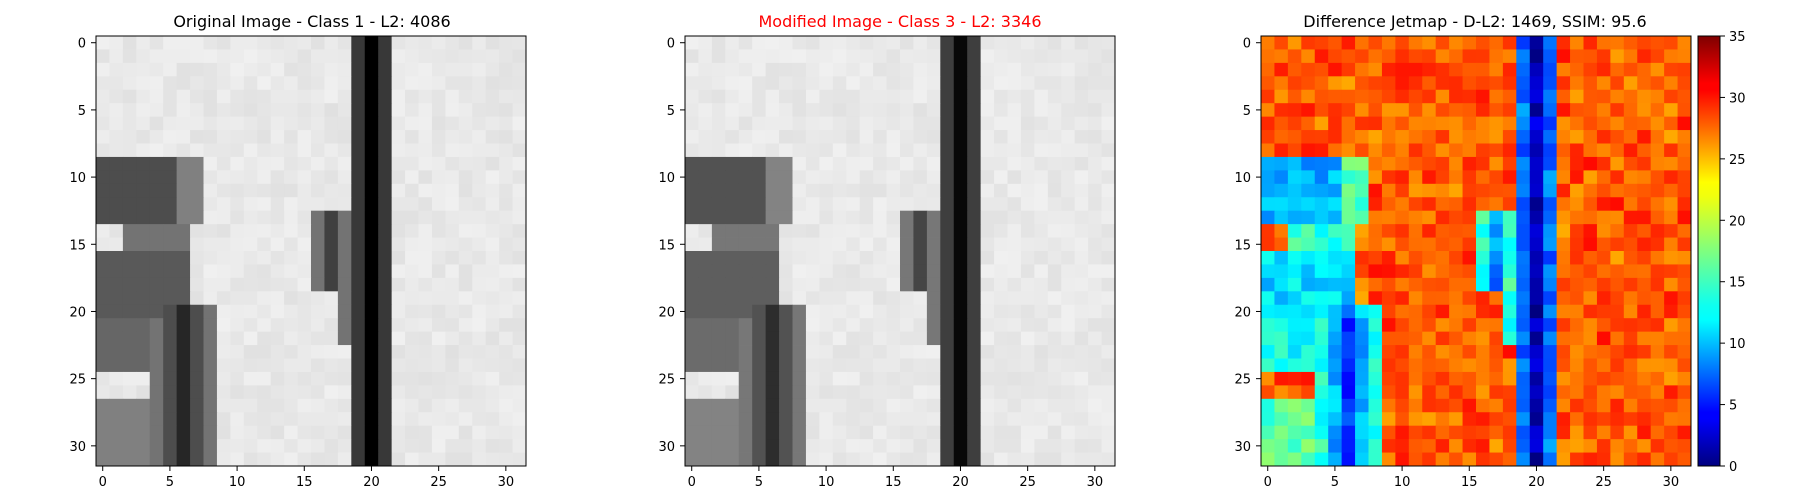 This screenshot has height=500, width=1800. I want to click on y-tick-label: 0, so click(1247, 44).